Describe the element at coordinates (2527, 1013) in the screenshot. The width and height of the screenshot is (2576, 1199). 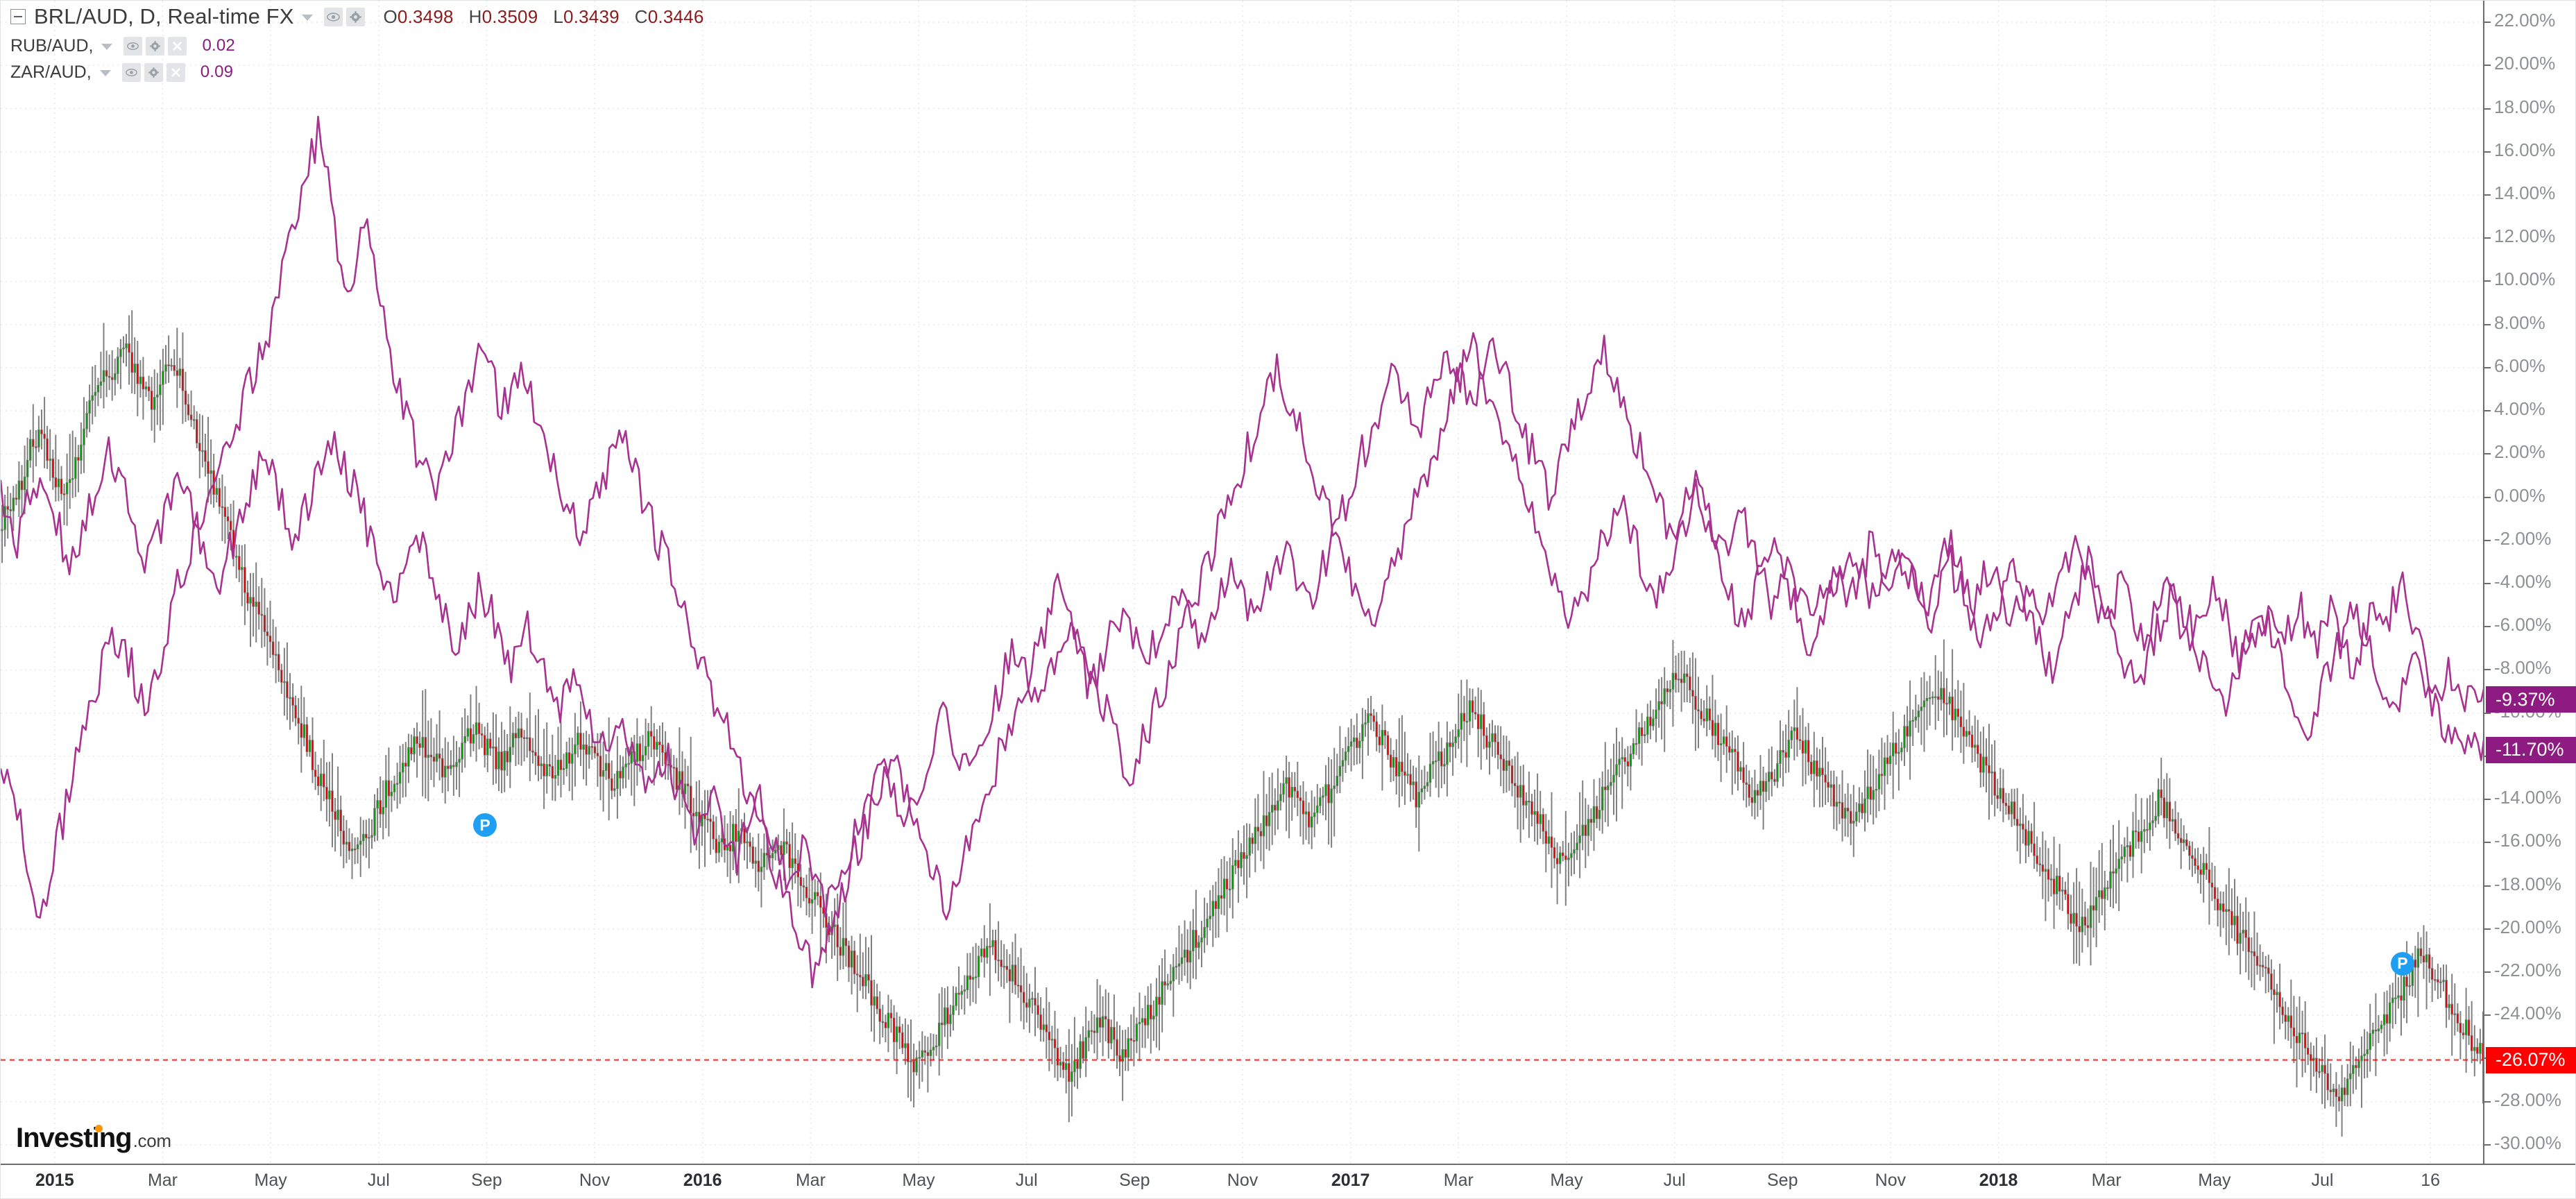
I see `y-tick-label: -24.00%` at that location.